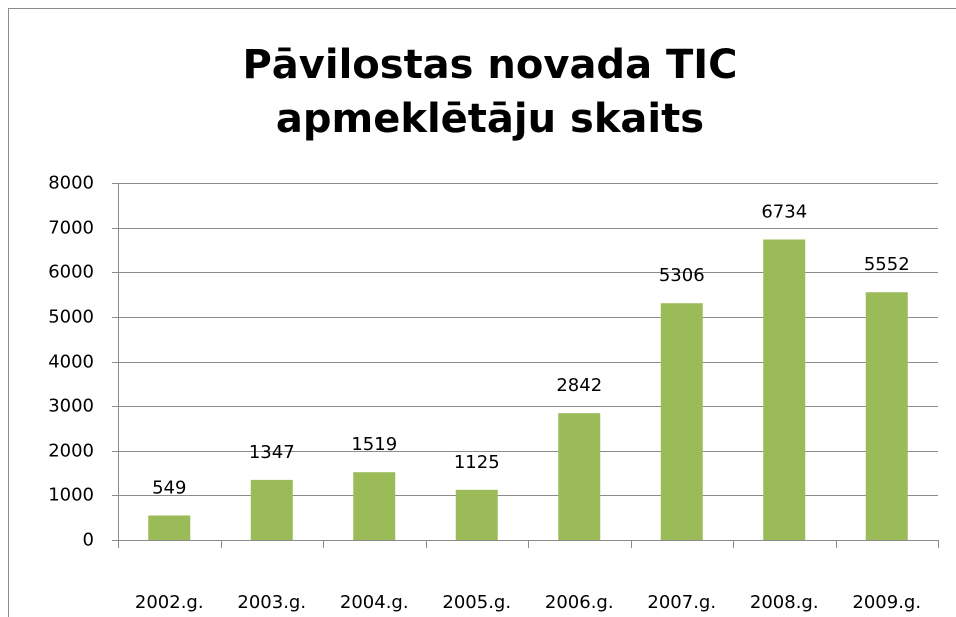 The image size is (956, 617). Describe the element at coordinates (476, 602) in the screenshot. I see `x-tick-label: 2005.g.` at that location.